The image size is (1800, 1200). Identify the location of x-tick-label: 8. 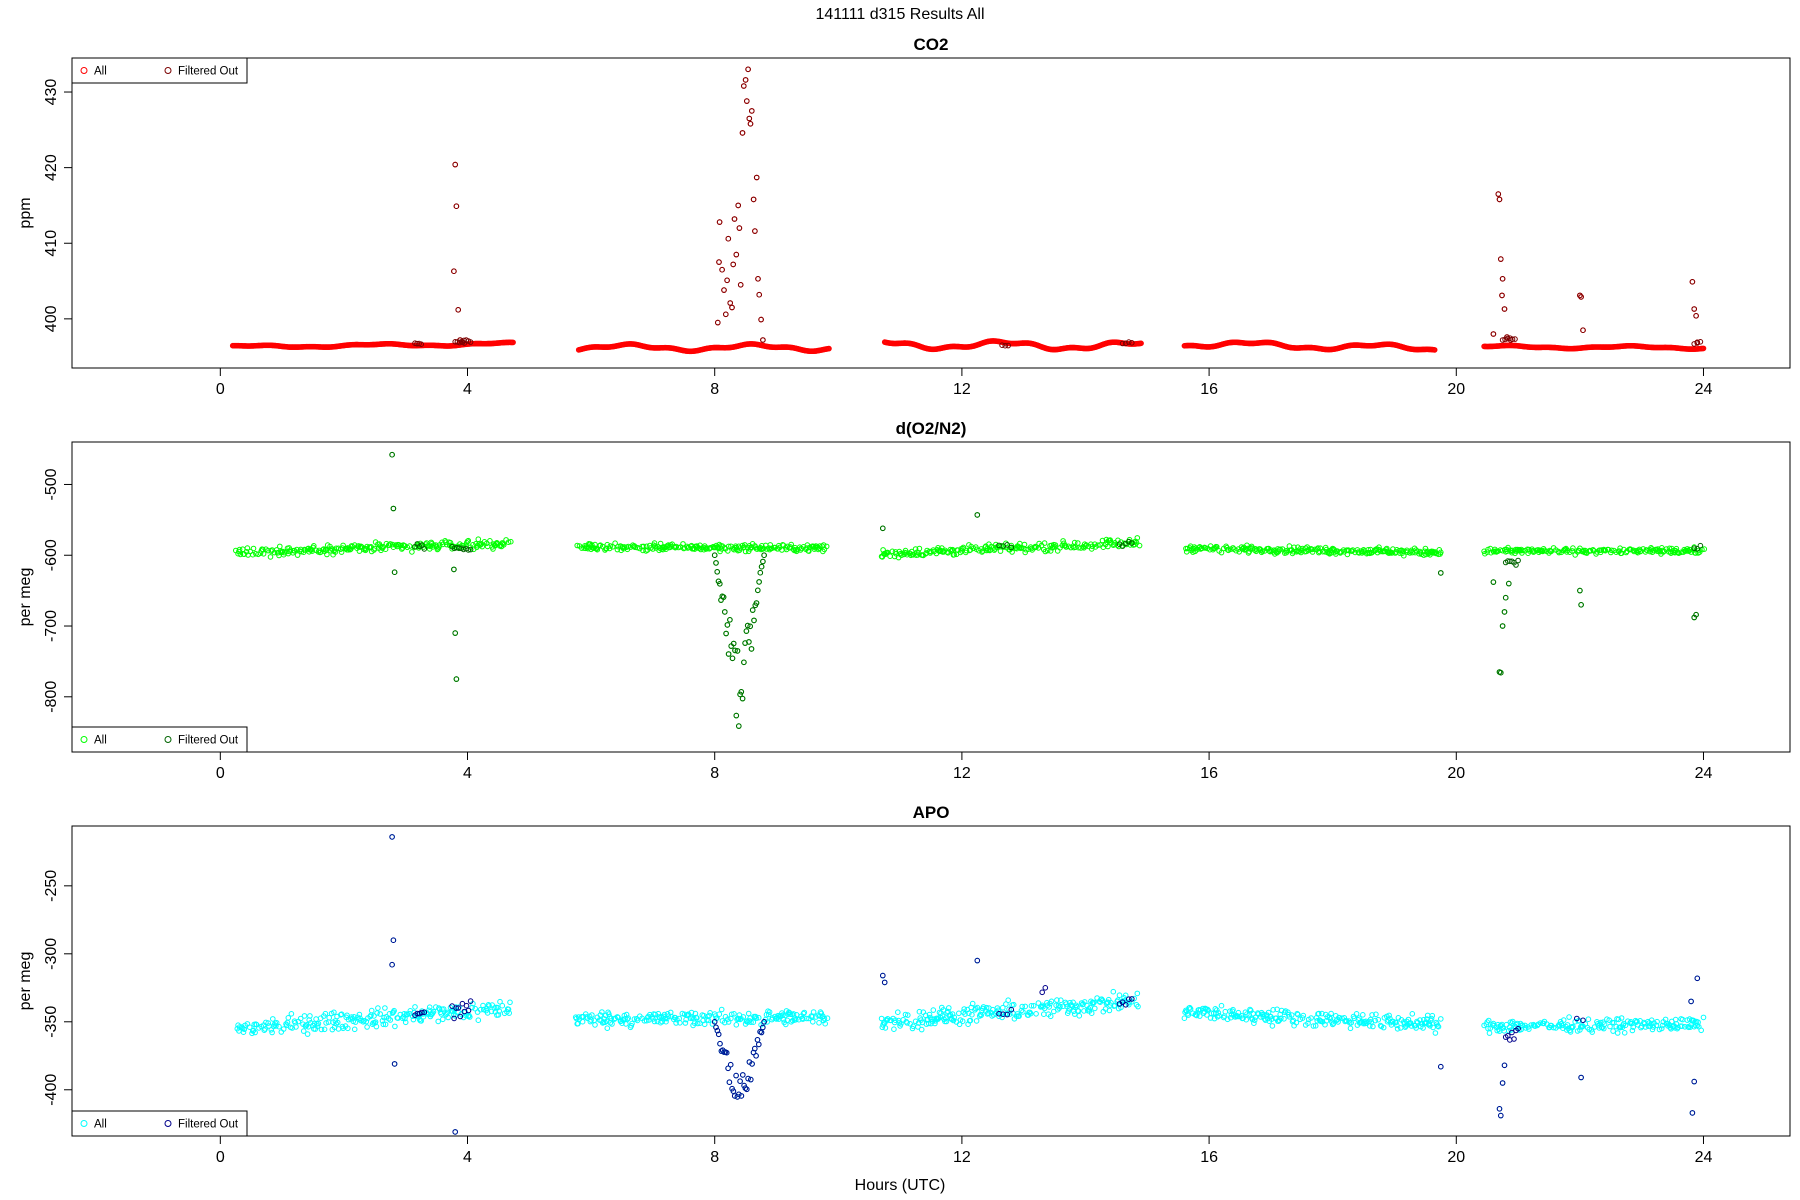
(714, 389).